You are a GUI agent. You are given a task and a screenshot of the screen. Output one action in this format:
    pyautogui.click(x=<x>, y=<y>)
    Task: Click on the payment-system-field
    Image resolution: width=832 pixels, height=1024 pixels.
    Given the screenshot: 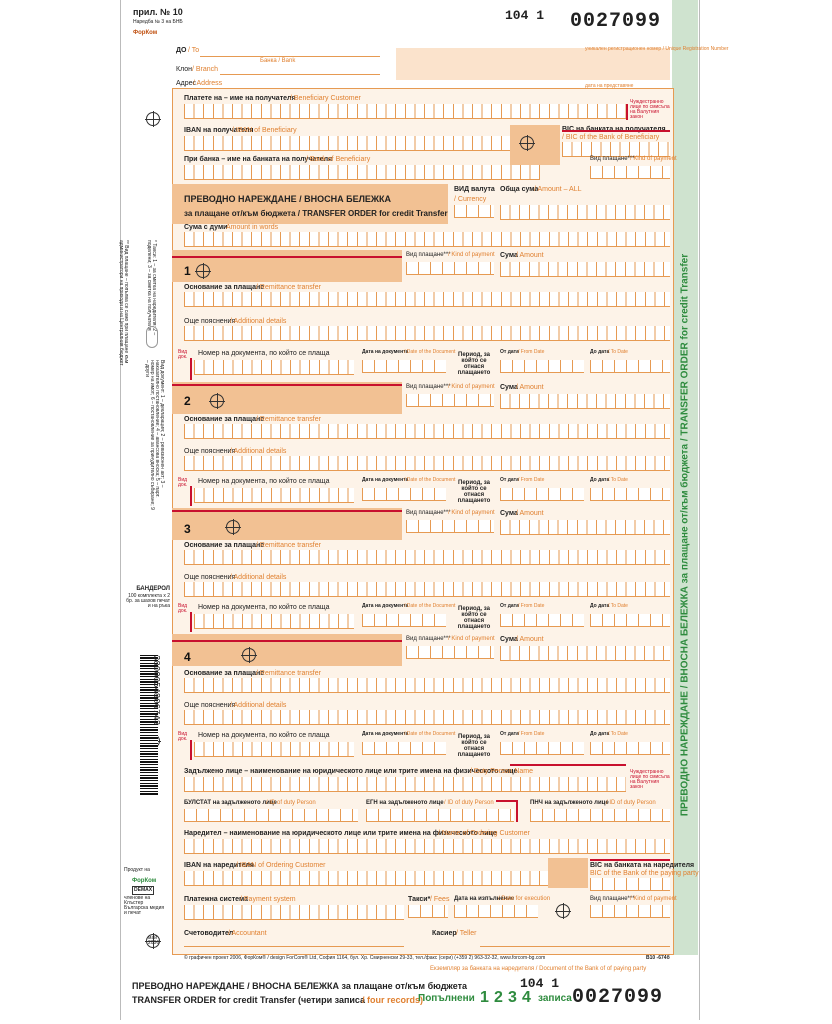 What is the action you would take?
    pyautogui.click(x=294, y=912)
    